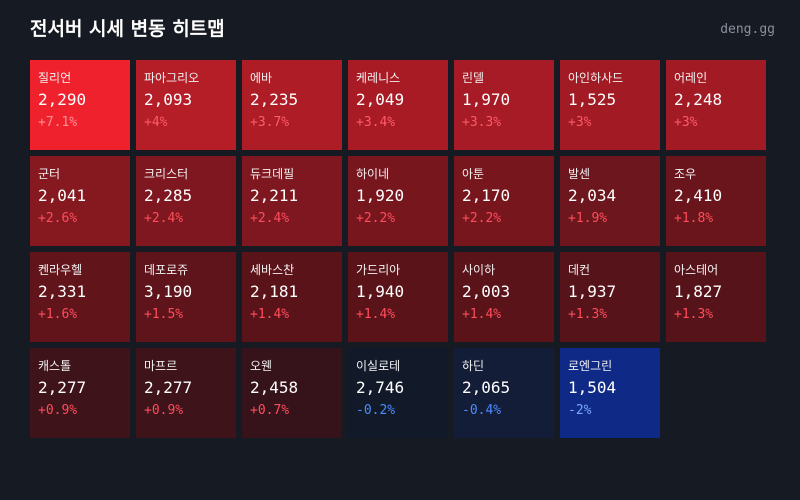  I want to click on server-price: 1,940, so click(380, 291).